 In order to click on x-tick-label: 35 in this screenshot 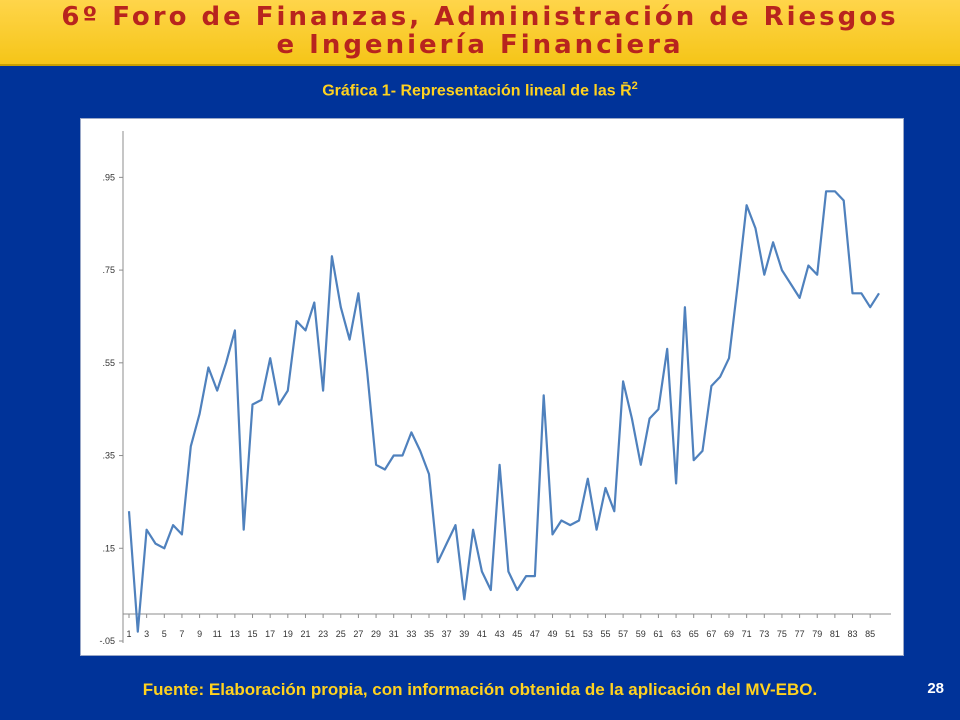, I will do `click(429, 634)`.